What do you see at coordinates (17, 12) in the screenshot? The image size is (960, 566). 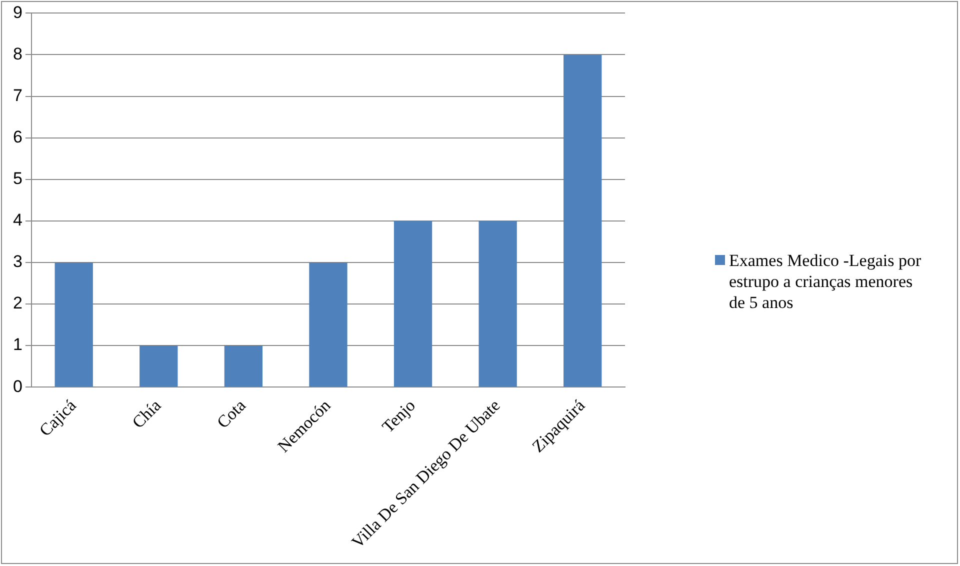 I see `y-tick-label: 9` at bounding box center [17, 12].